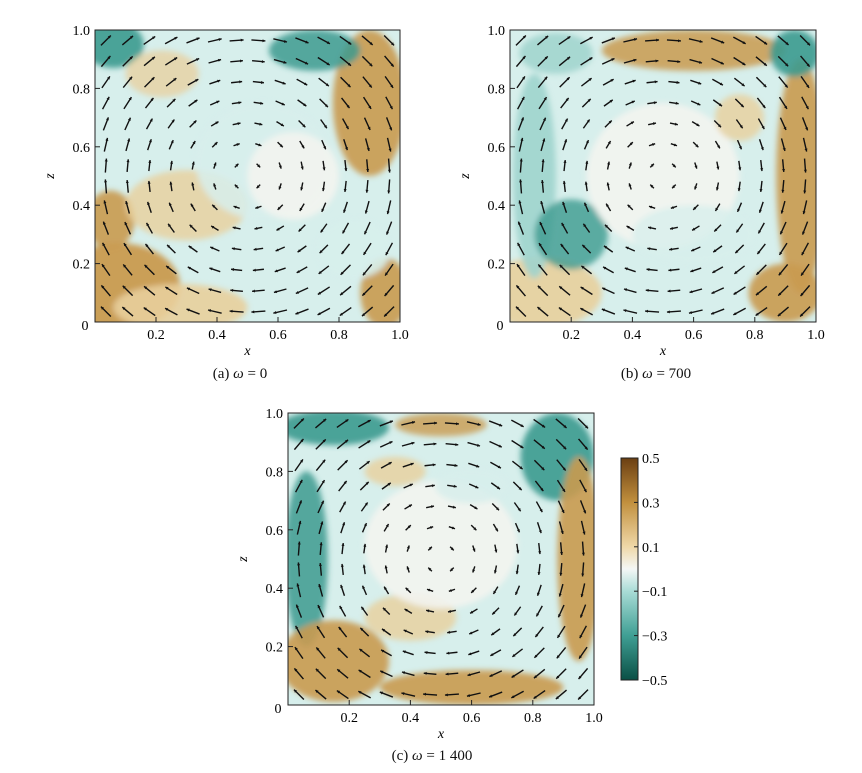 The height and width of the screenshot is (773, 862). What do you see at coordinates (275, 589) in the screenshot?
I see `y-tick-label: 0.4` at bounding box center [275, 589].